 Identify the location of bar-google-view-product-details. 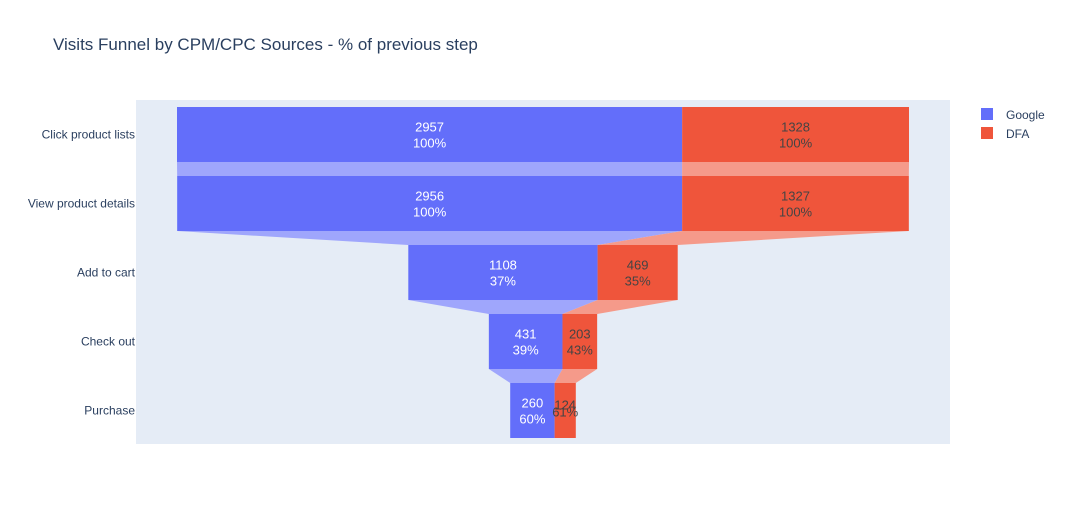
(430, 203).